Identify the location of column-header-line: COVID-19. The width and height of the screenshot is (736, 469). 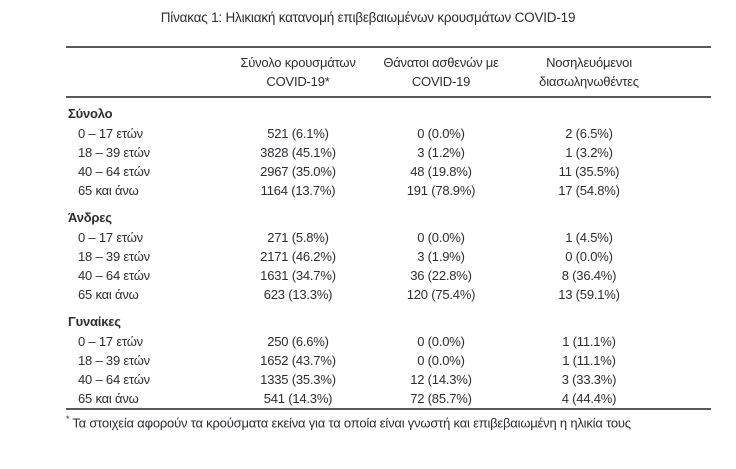
(441, 81).